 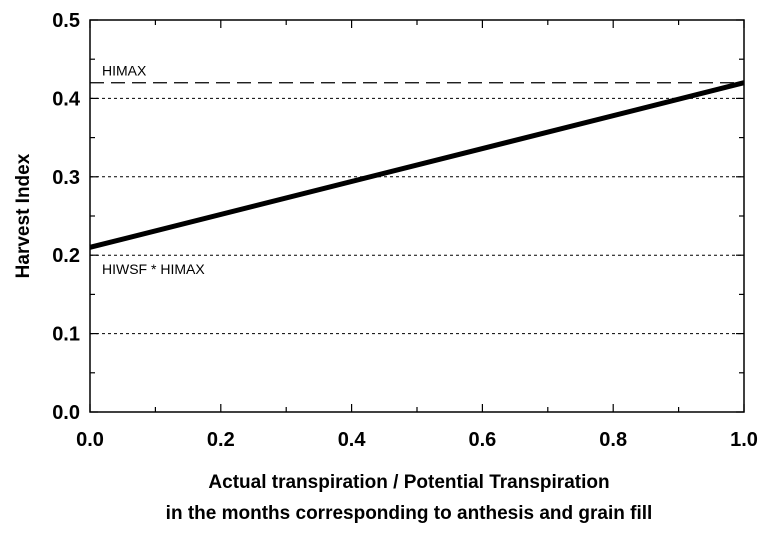 What do you see at coordinates (66, 21) in the screenshot?
I see `y-tick-label-5: 0.5` at bounding box center [66, 21].